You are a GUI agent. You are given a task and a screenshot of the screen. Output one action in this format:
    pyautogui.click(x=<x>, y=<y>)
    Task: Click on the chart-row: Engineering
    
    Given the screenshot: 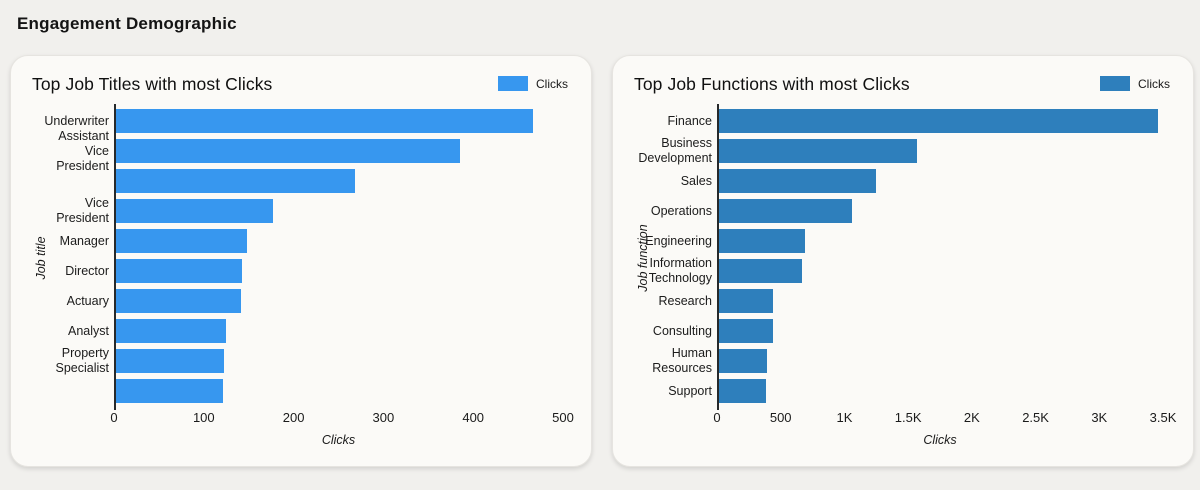 What is the action you would take?
    pyautogui.click(x=903, y=241)
    